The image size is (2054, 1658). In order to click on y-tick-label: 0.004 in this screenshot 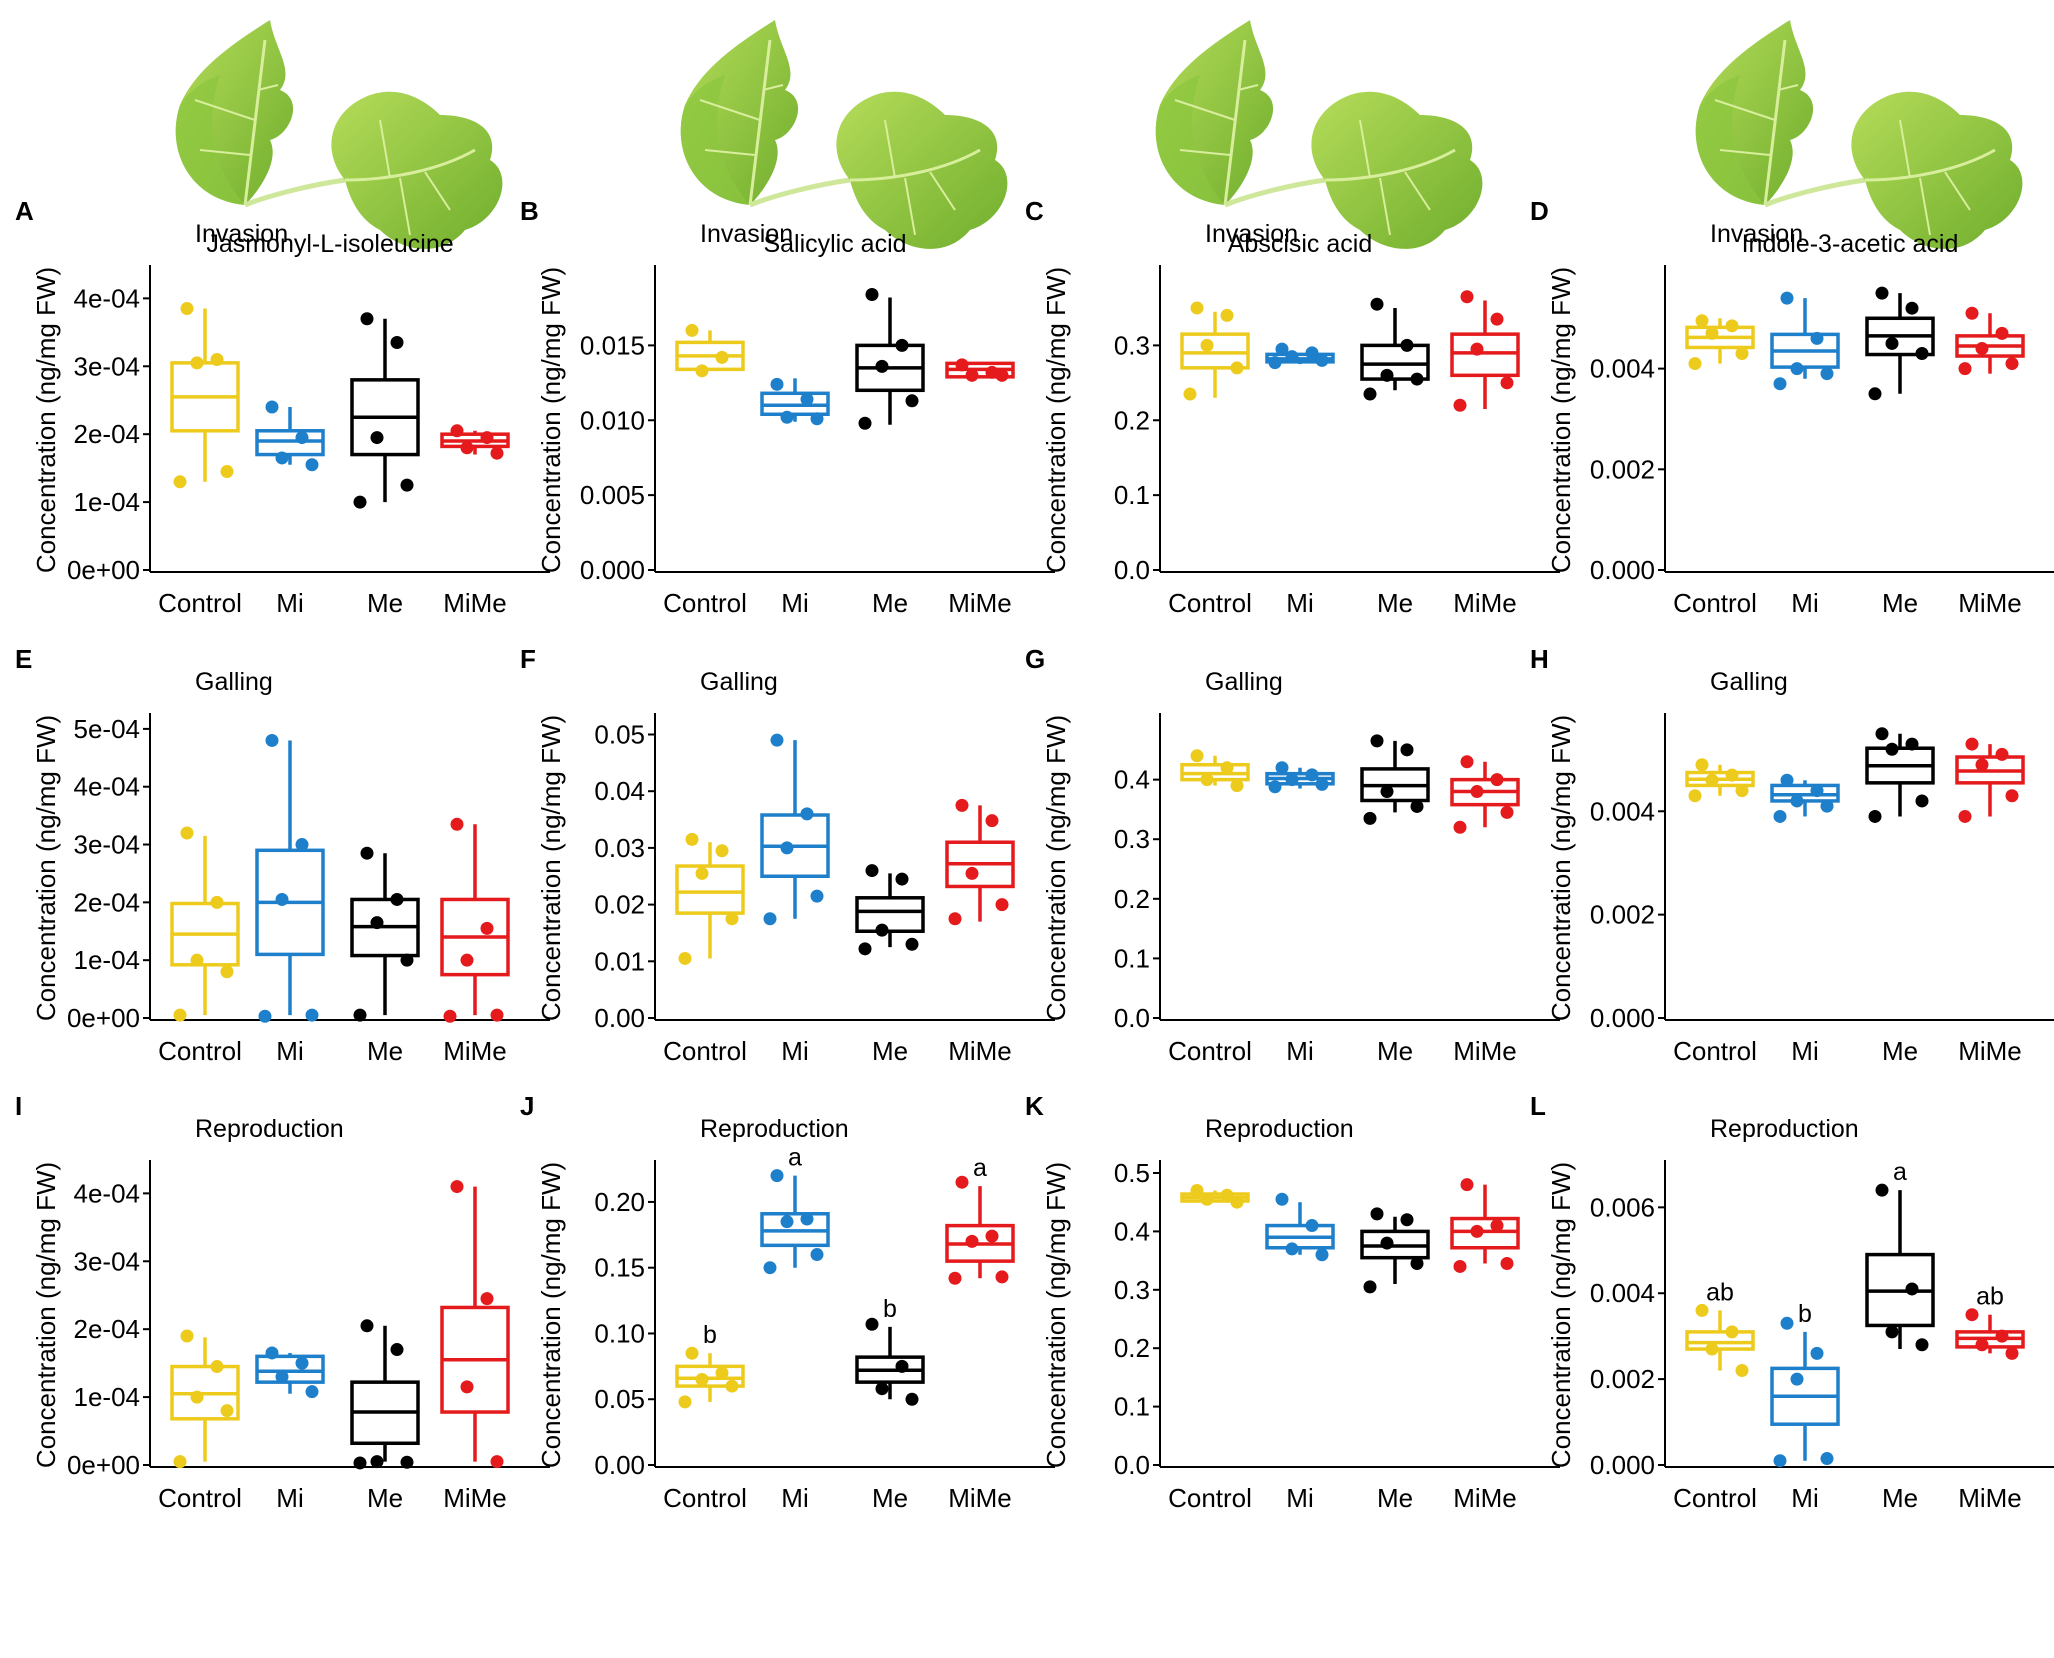, I will do `click(1622, 811)`.